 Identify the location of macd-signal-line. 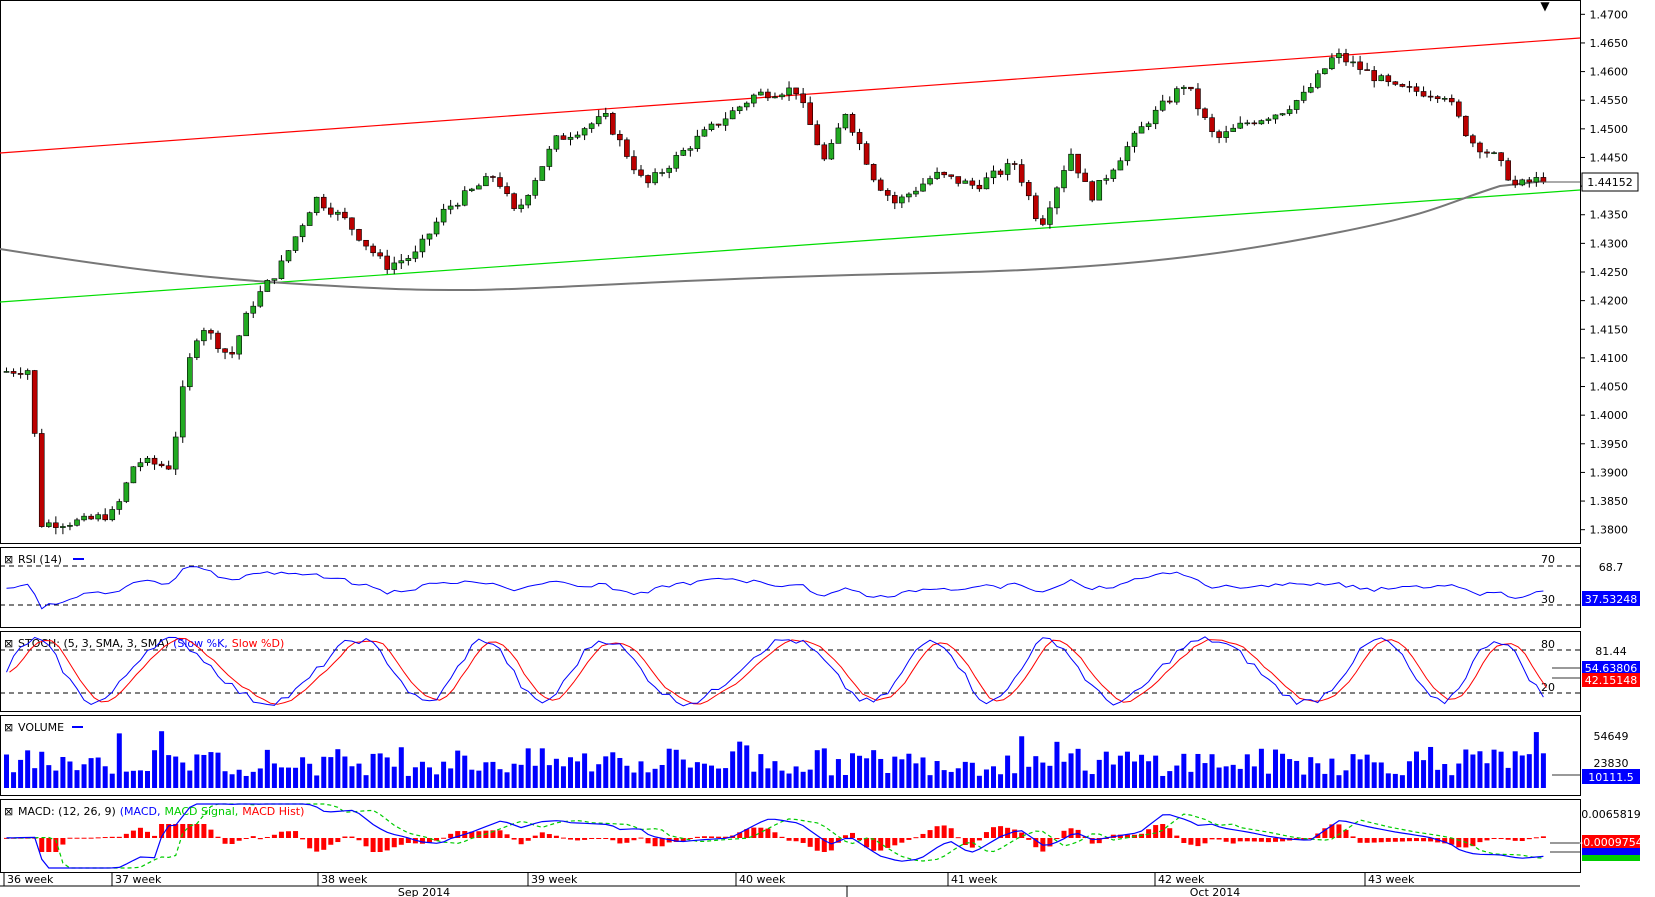
(775, 836).